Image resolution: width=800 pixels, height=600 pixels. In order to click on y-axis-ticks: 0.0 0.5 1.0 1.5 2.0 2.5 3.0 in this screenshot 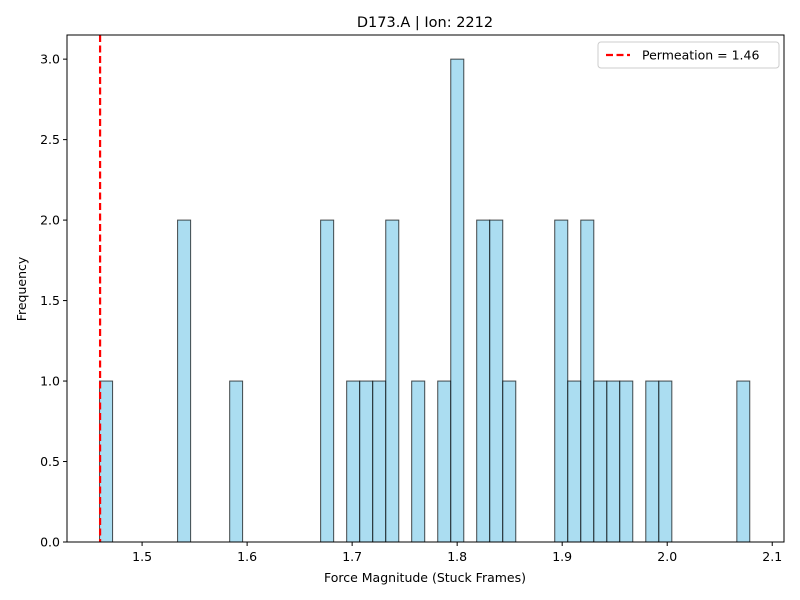, I will do `click(53, 301)`.